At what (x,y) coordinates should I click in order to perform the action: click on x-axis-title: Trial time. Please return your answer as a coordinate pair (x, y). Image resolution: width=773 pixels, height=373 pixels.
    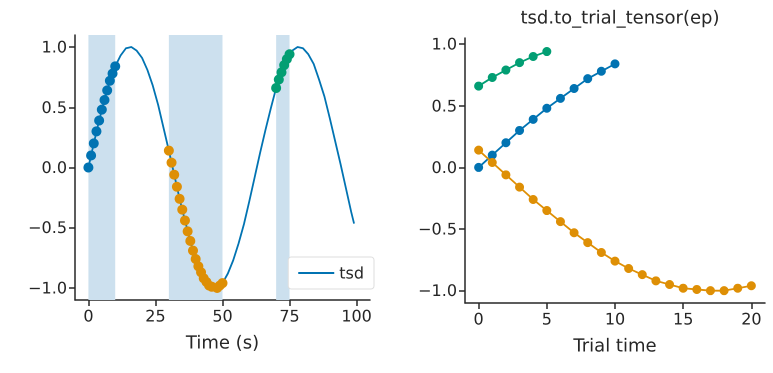
    Looking at the image, I should click on (614, 346).